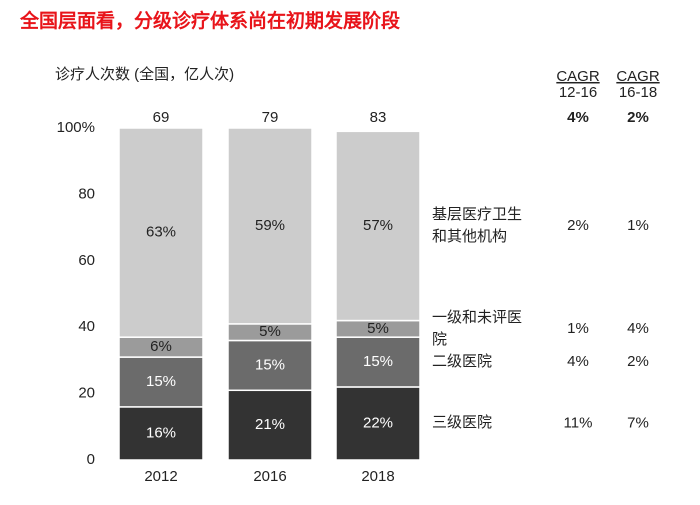 This screenshot has width=700, height=505. Describe the element at coordinates (86, 260) in the screenshot. I see `y-tick-label: 60` at that location.